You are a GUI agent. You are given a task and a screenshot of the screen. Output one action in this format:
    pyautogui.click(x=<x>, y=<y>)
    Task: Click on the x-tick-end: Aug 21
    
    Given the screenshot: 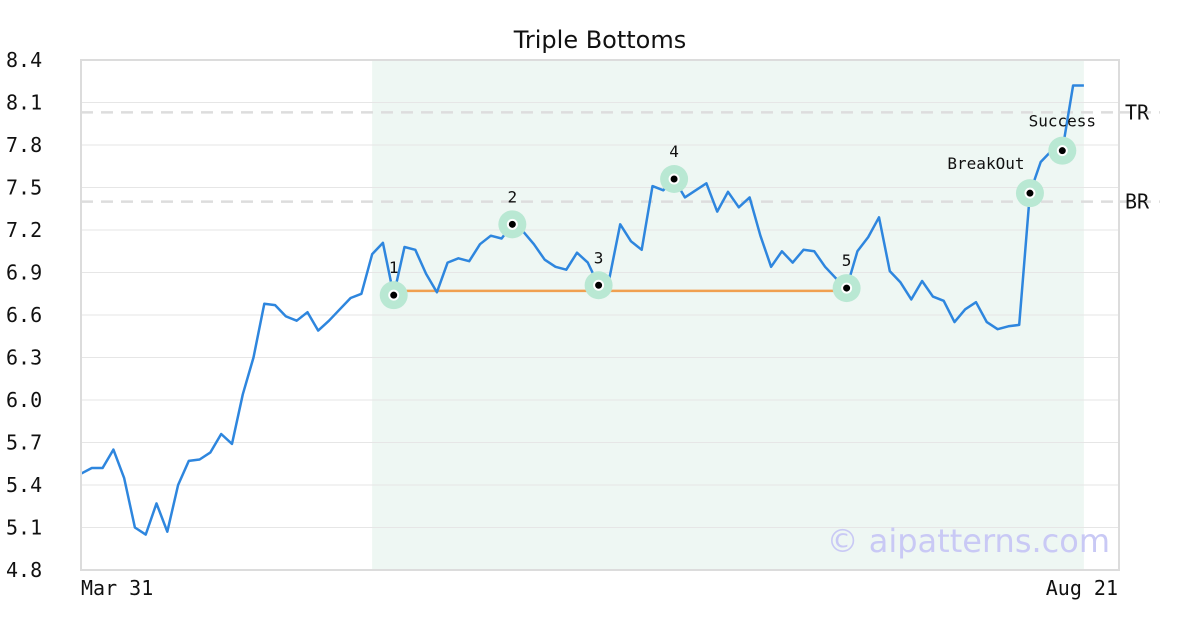 What is the action you would take?
    pyautogui.click(x=1082, y=588)
    